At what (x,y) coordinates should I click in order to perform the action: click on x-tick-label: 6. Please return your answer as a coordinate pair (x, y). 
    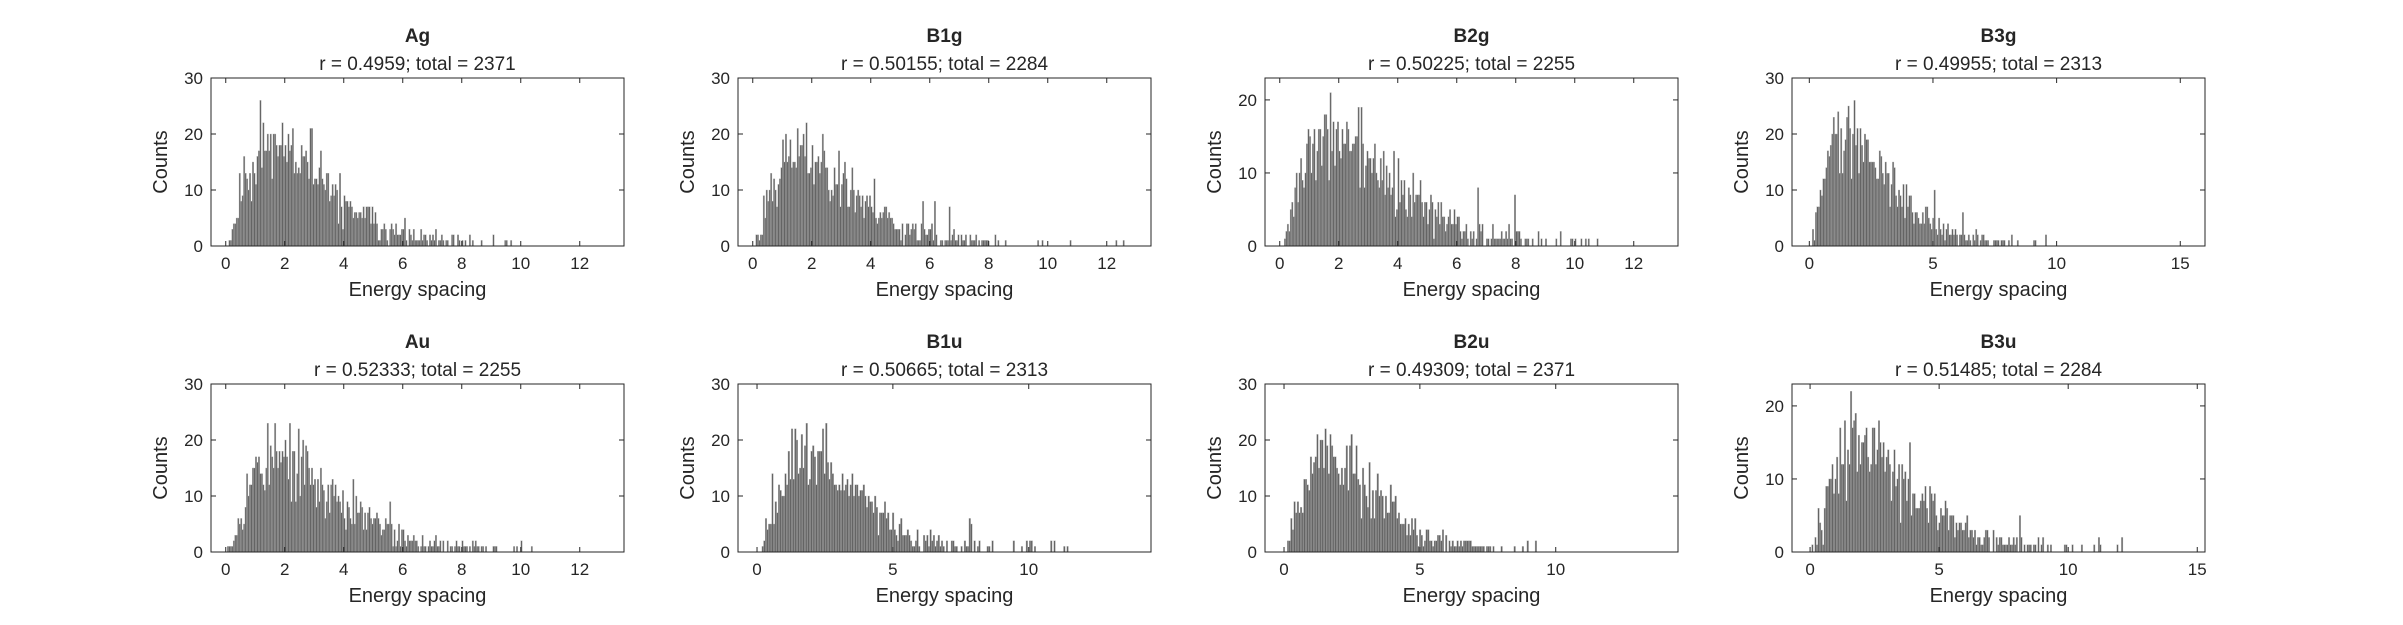
    Looking at the image, I should click on (402, 263).